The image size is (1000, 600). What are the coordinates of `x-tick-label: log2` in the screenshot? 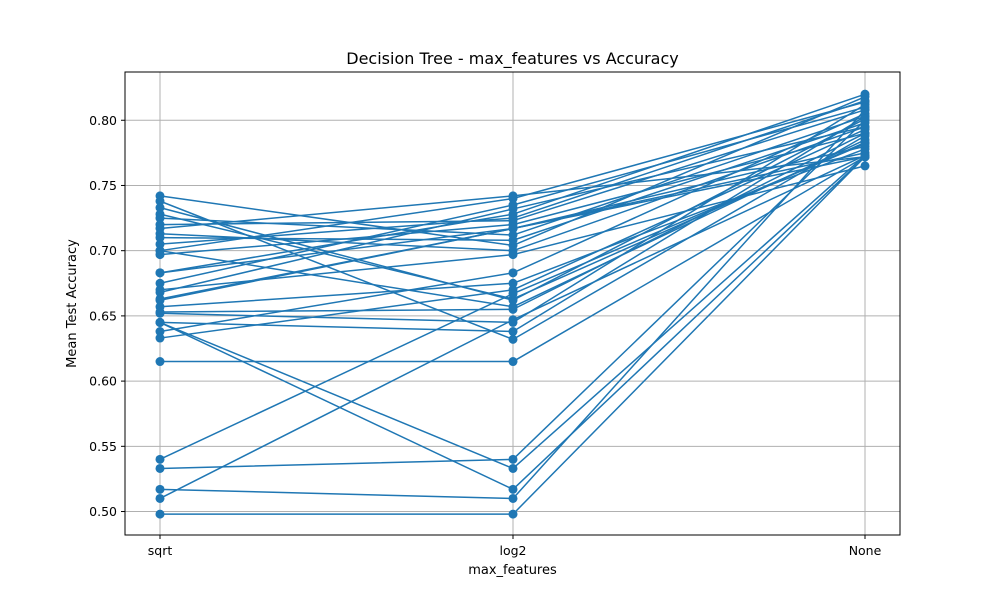 It's located at (512, 550).